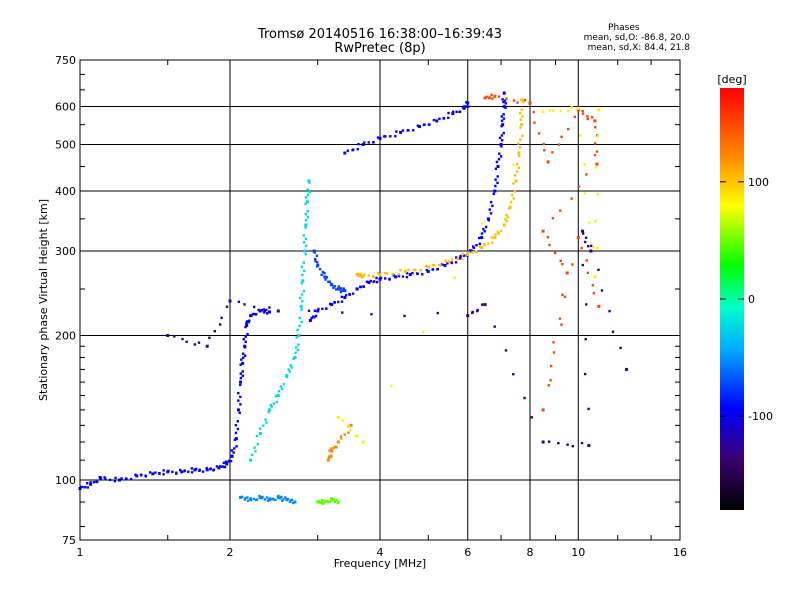 This screenshot has width=800, height=600. Describe the element at coordinates (65, 251) in the screenshot. I see `y-tick-label: 300` at that location.